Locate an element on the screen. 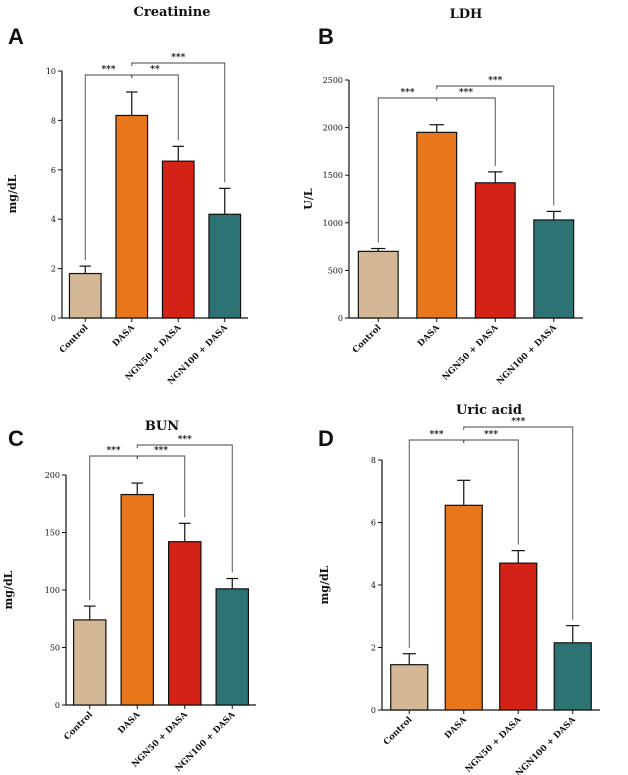 The height and width of the screenshot is (775, 628). panel-letter: C is located at coordinates (16, 438).